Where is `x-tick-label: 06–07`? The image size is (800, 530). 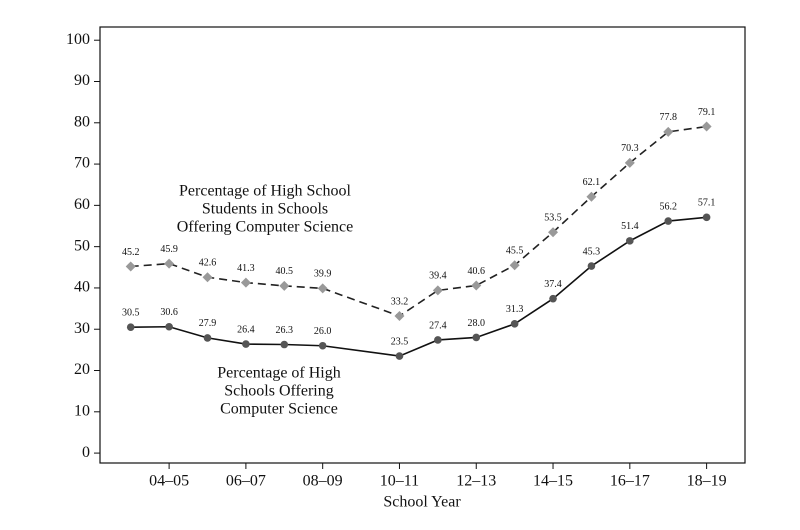
x-tick-label: 06–07 is located at coordinates (246, 481).